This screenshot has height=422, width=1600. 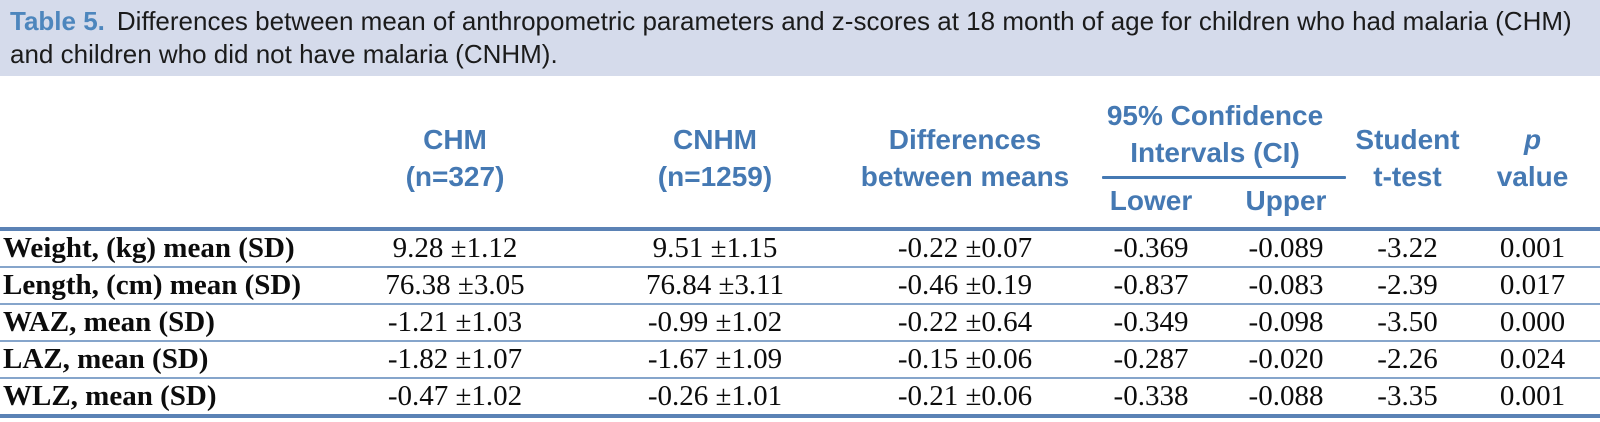 What do you see at coordinates (1286, 285) in the screenshot?
I see `cell-ci-upper: -0.083` at bounding box center [1286, 285].